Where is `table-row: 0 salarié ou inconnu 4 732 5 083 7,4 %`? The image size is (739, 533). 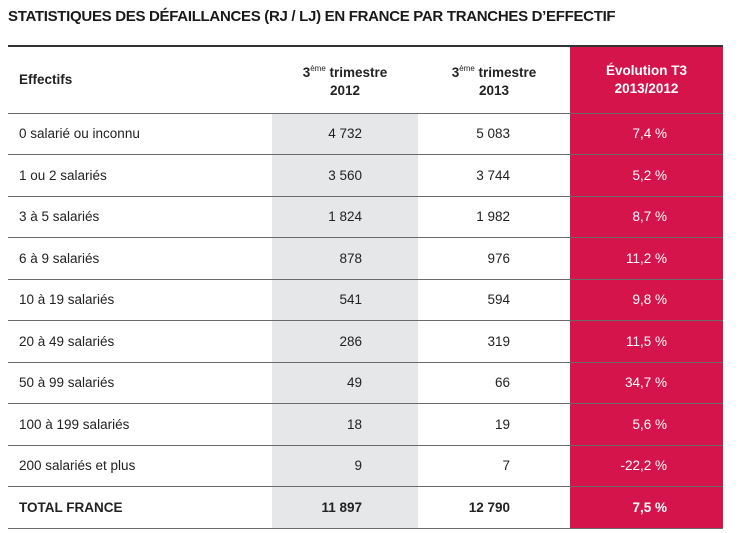
table-row: 0 salarié ou inconnu 4 732 5 083 7,4 % is located at coordinates (365, 134).